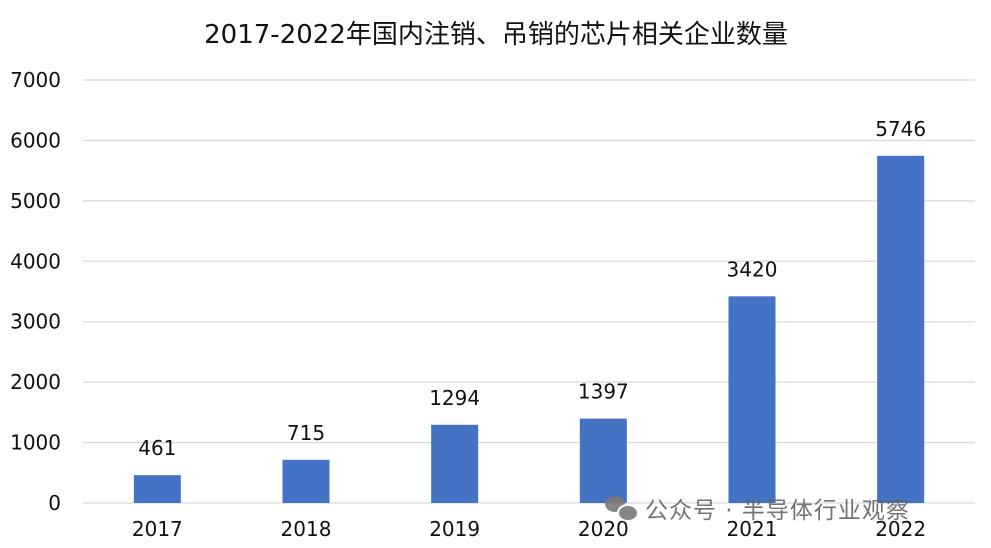 The height and width of the screenshot is (548, 991). I want to click on data-label: 3420, so click(752, 269).